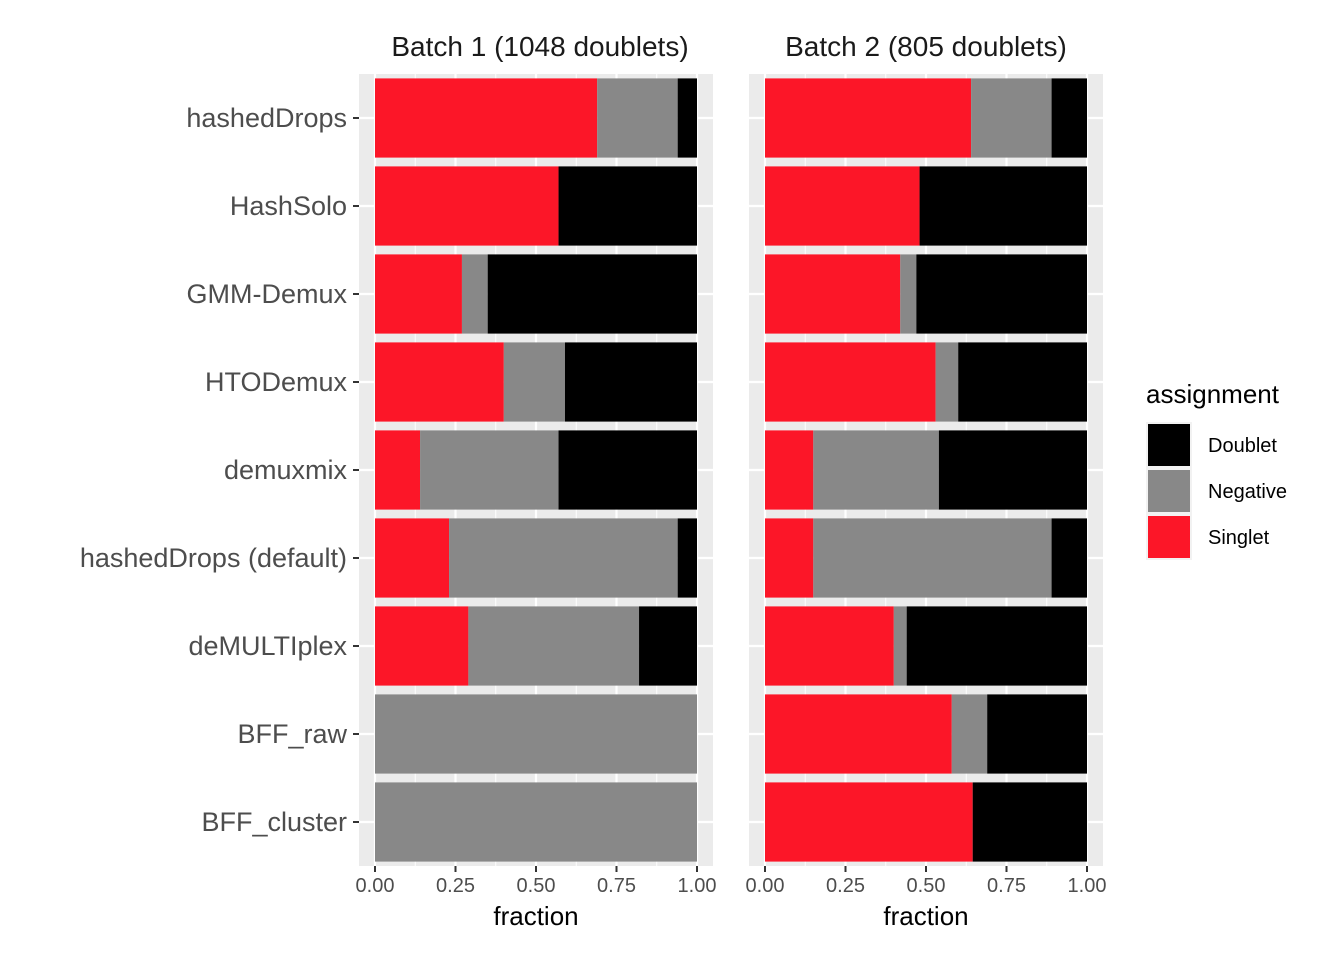 This screenshot has height=960, width=1344. What do you see at coordinates (687, 118) in the screenshot?
I see `bar-batch-1-hasheddrops-doublet` at bounding box center [687, 118].